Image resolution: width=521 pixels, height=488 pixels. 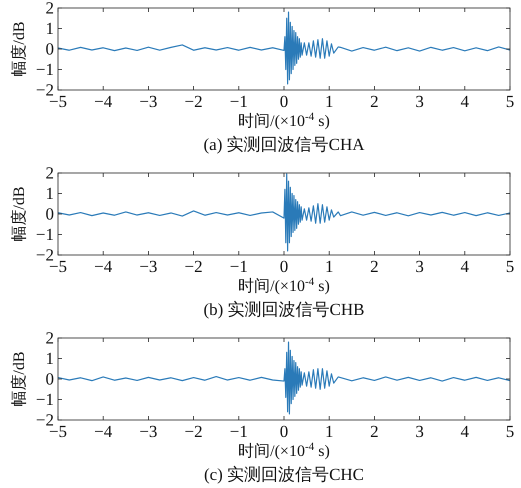 I want to click on text: (c) 实测回波信号CHC, so click(x=284, y=474).